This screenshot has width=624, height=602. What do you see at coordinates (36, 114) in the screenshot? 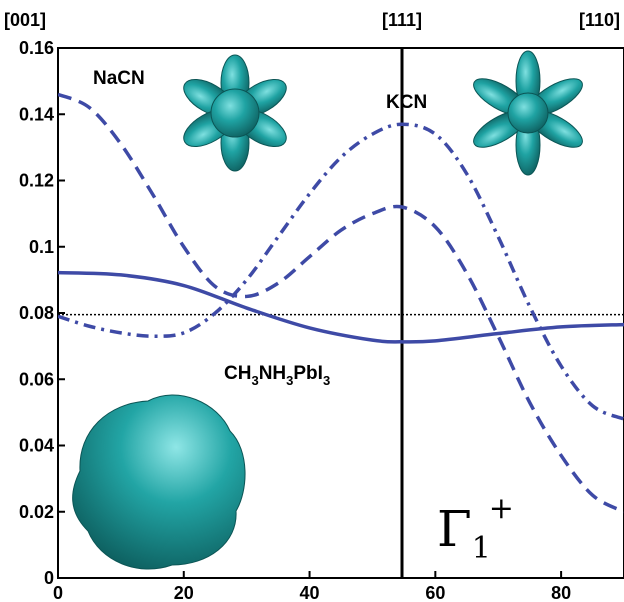
I see `y-tick-label: 0.14` at bounding box center [36, 114].